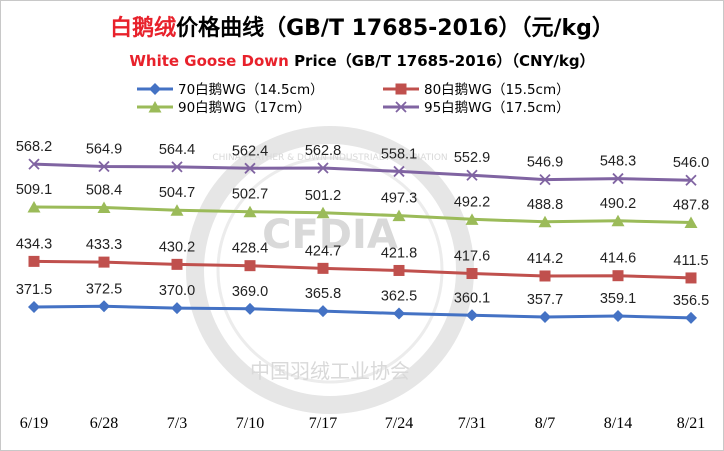 The image size is (724, 451). I want to click on data-label: 357.7, so click(545, 300).